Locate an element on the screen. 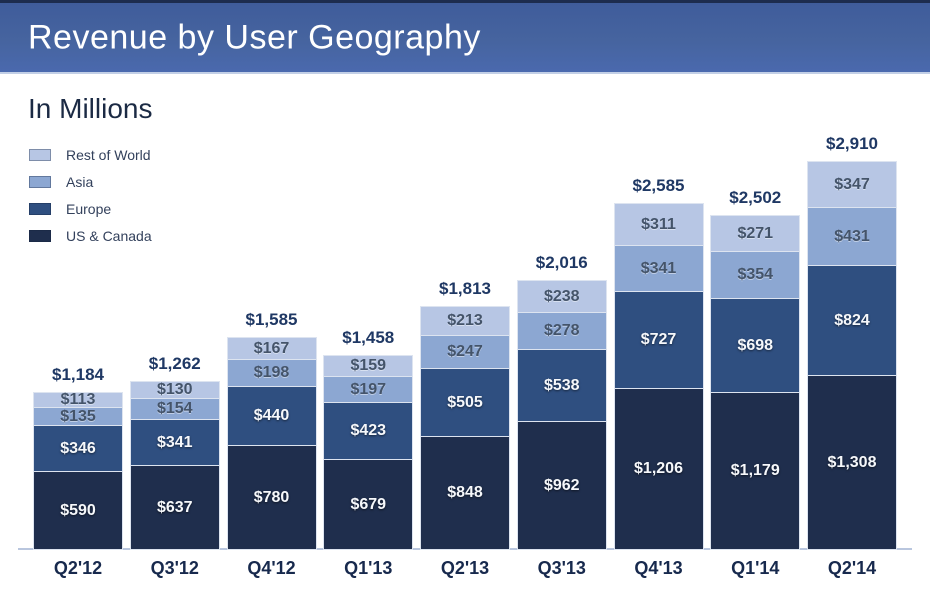 Image resolution: width=930 pixels, height=599 pixels. bar-q3-12: $637 $341 $154 $130 $1,262 Q3'12 is located at coordinates (174, 289).